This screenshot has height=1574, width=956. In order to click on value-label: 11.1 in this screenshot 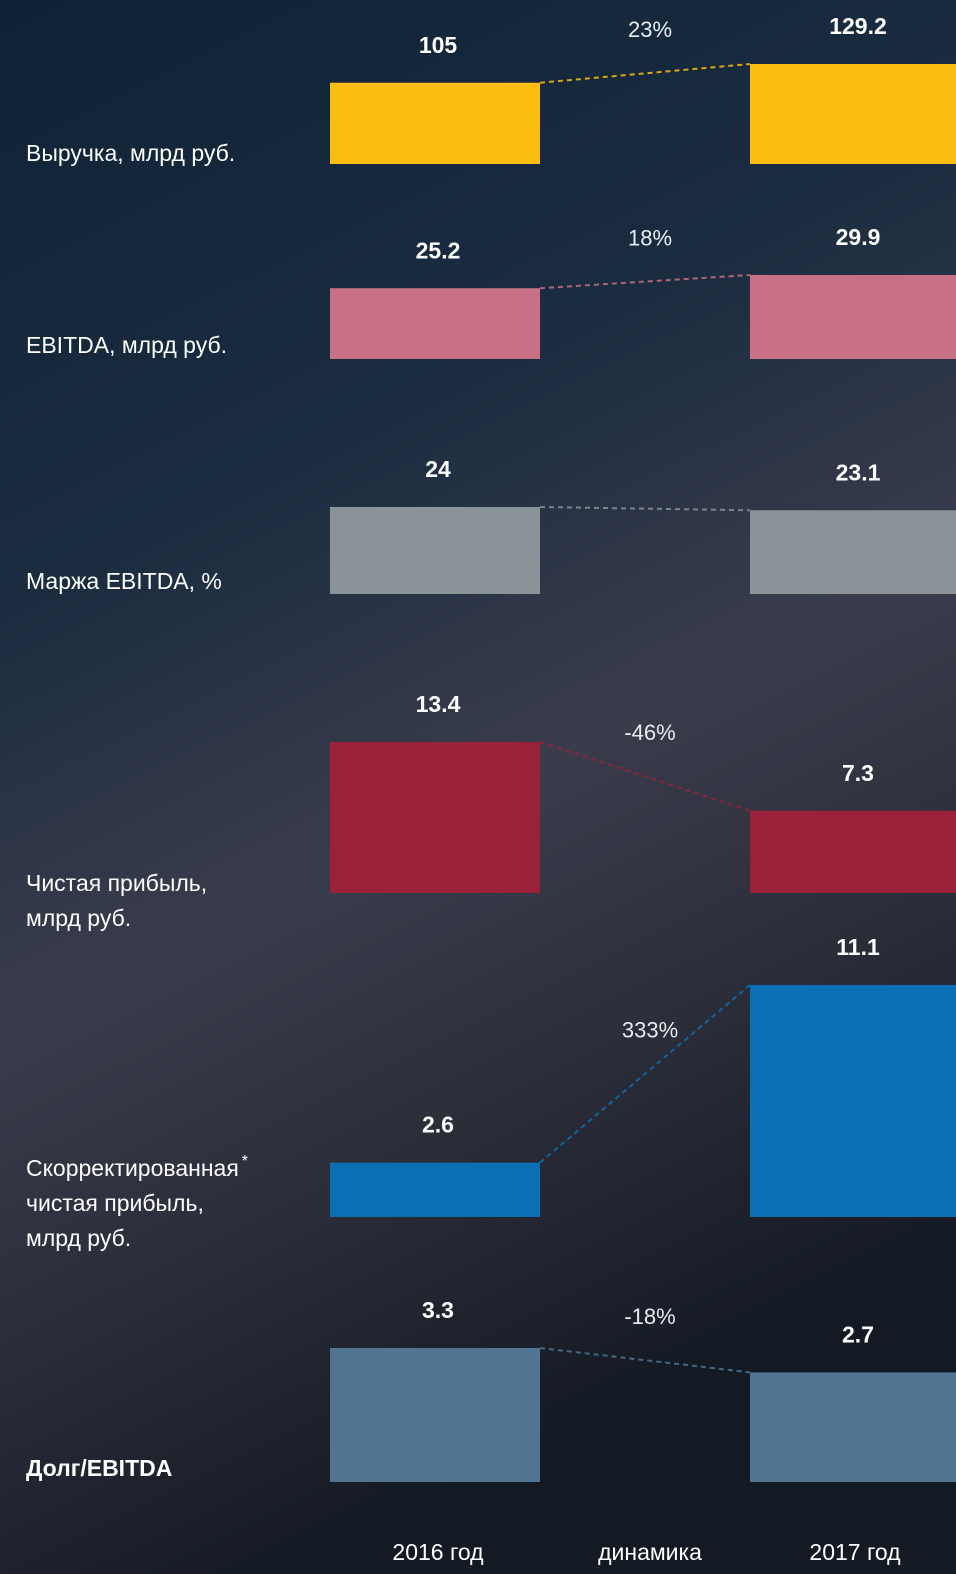, I will do `click(858, 947)`.